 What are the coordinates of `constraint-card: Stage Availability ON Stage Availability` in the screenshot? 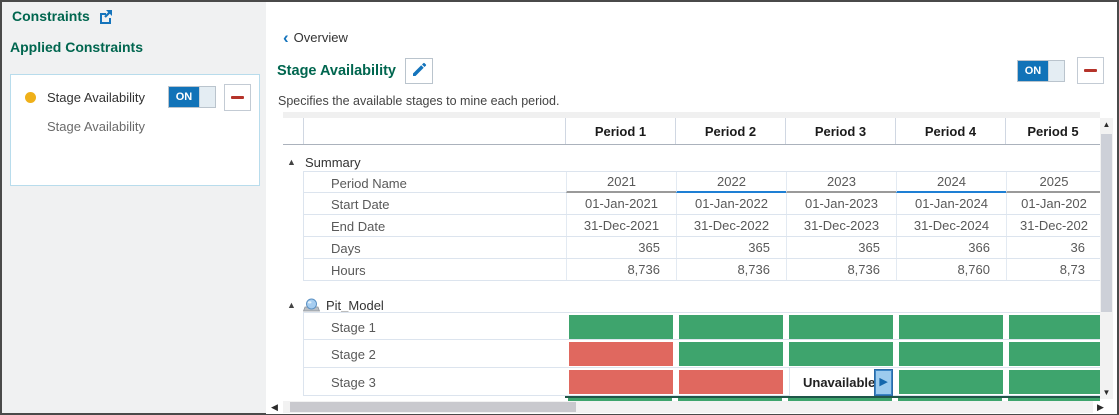 It's located at (135, 130).